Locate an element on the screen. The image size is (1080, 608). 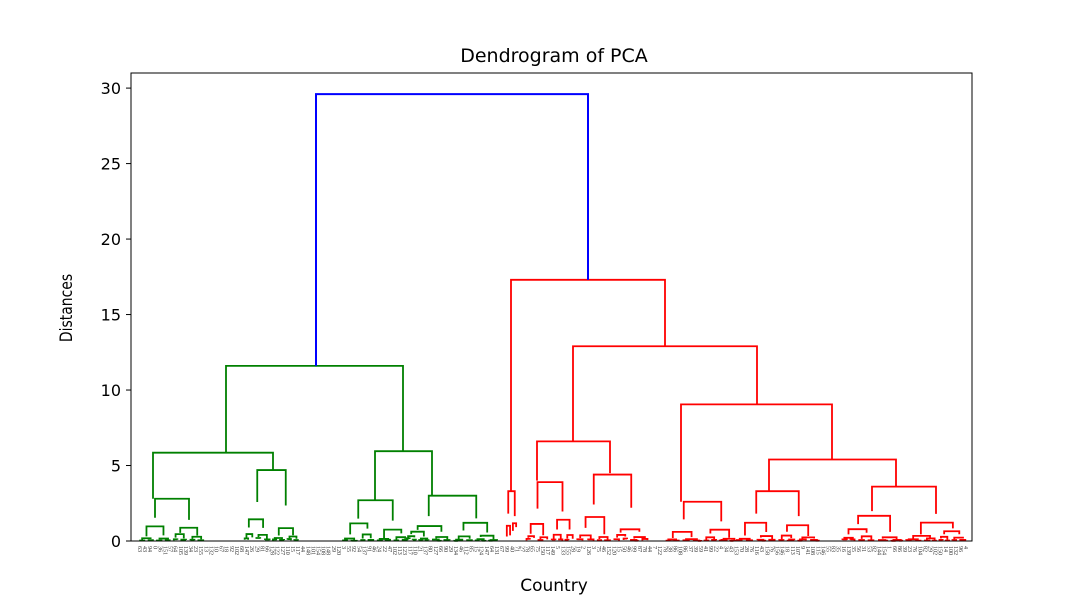
leaf-label: 117 is located at coordinates (409, 550).